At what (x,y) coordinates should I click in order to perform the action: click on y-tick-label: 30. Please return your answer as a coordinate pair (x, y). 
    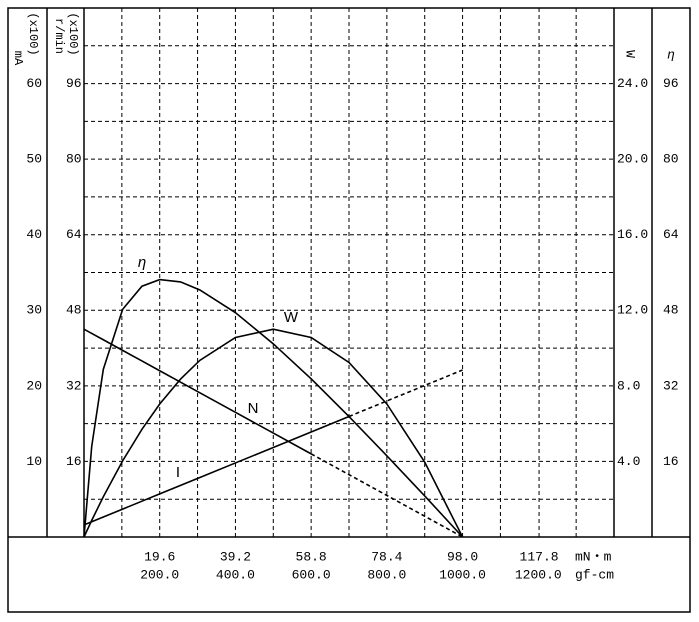
    Looking at the image, I should click on (34, 310).